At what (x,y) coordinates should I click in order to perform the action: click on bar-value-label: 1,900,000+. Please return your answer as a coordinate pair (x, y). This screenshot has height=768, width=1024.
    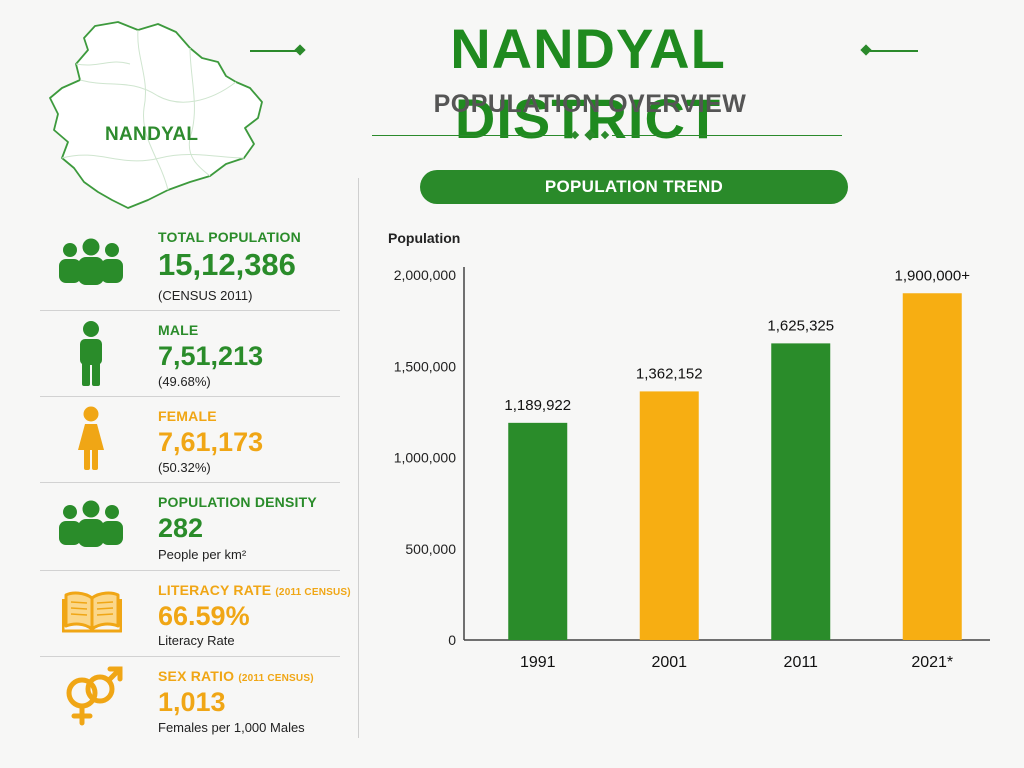
    Looking at the image, I should click on (933, 275).